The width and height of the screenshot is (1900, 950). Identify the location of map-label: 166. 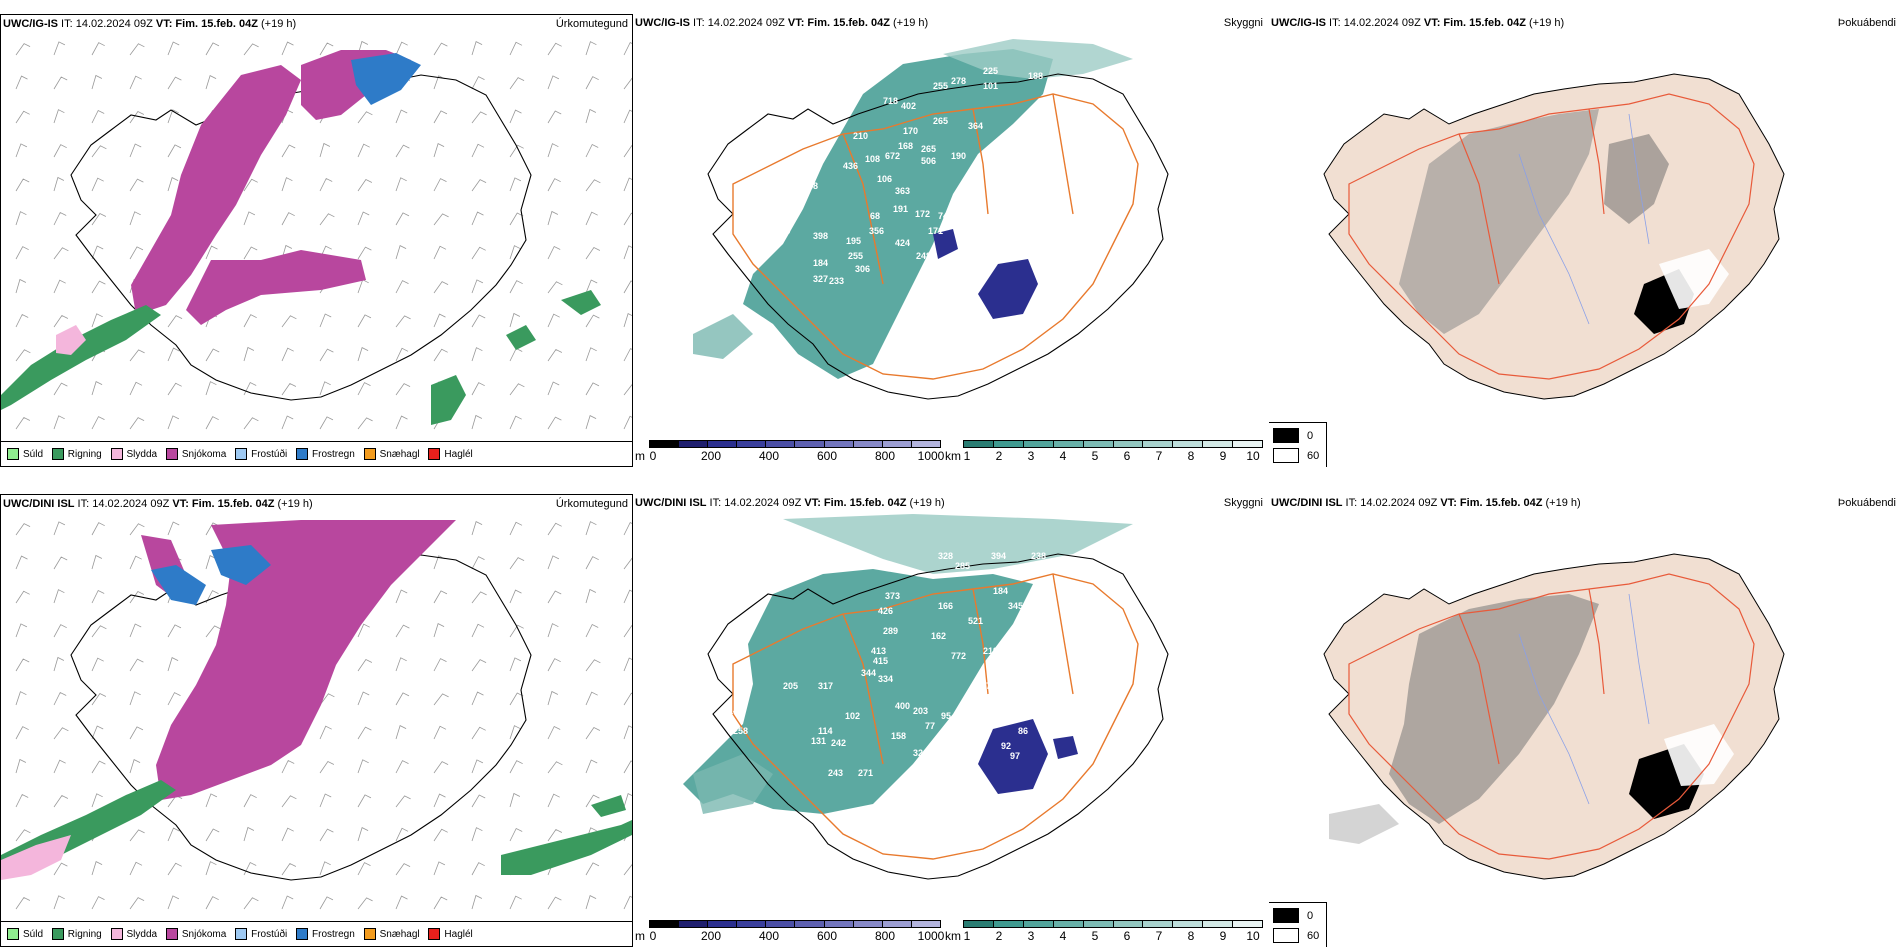
(945, 606).